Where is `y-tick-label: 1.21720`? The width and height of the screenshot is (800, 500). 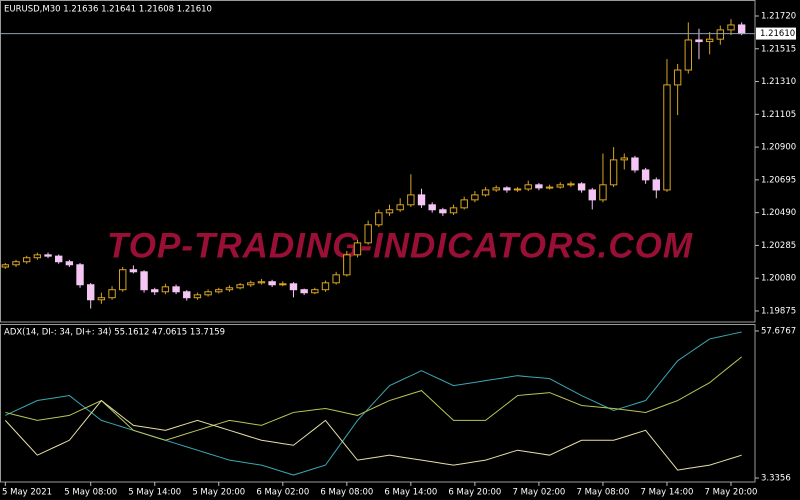 y-tick-label: 1.21720 is located at coordinates (778, 16).